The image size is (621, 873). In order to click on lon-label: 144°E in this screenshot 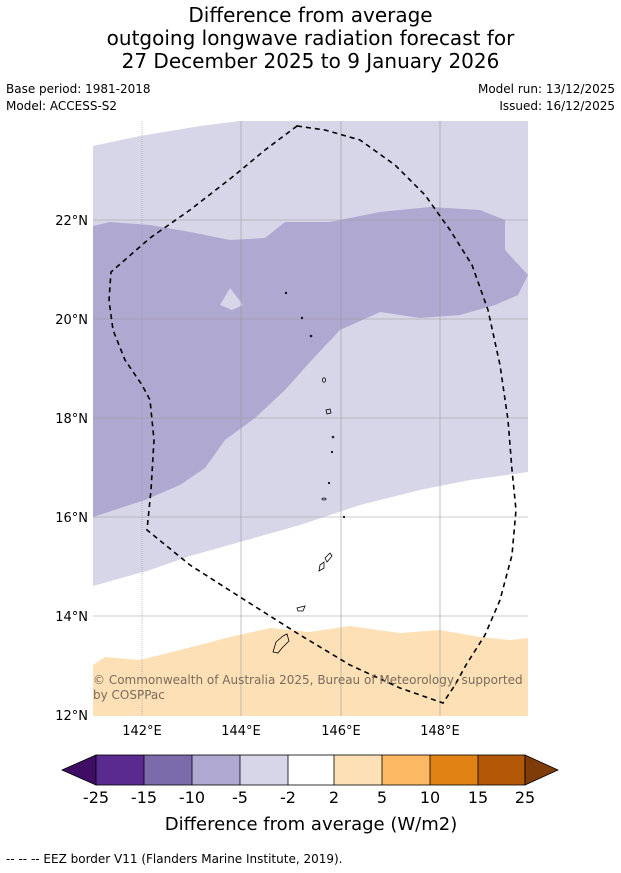, I will do `click(241, 731)`.